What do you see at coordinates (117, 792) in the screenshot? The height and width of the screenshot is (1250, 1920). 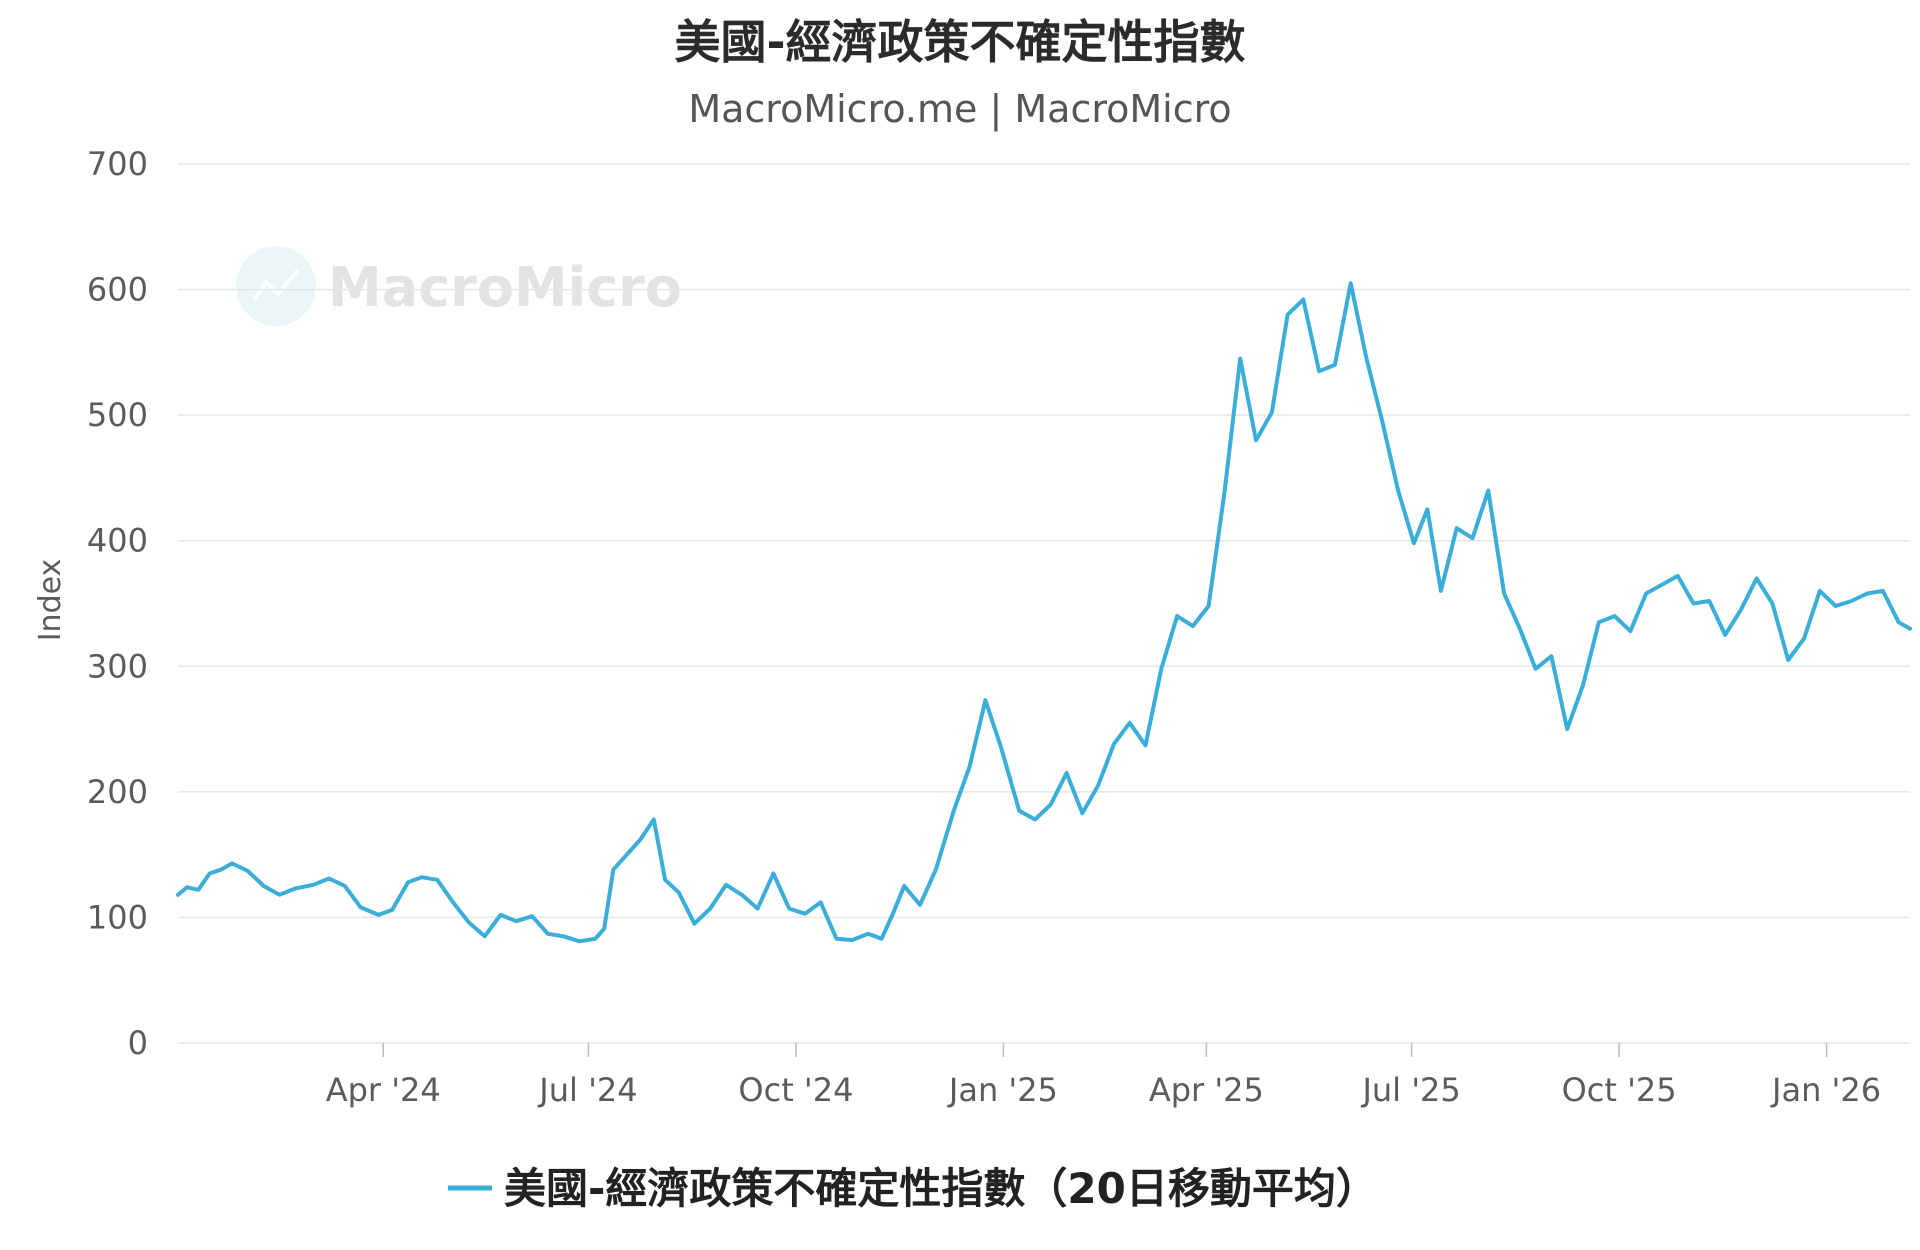 I see `y-tick-label: 200` at bounding box center [117, 792].